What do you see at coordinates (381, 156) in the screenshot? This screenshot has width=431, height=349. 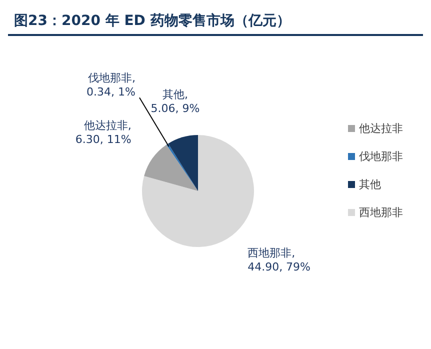 I see `legend-label: 伐地那非` at bounding box center [381, 156].